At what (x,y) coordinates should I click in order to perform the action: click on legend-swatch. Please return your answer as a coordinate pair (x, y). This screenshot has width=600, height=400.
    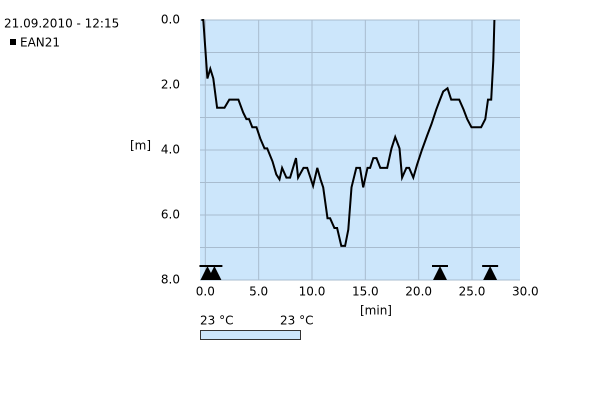
    Looking at the image, I should click on (13, 42).